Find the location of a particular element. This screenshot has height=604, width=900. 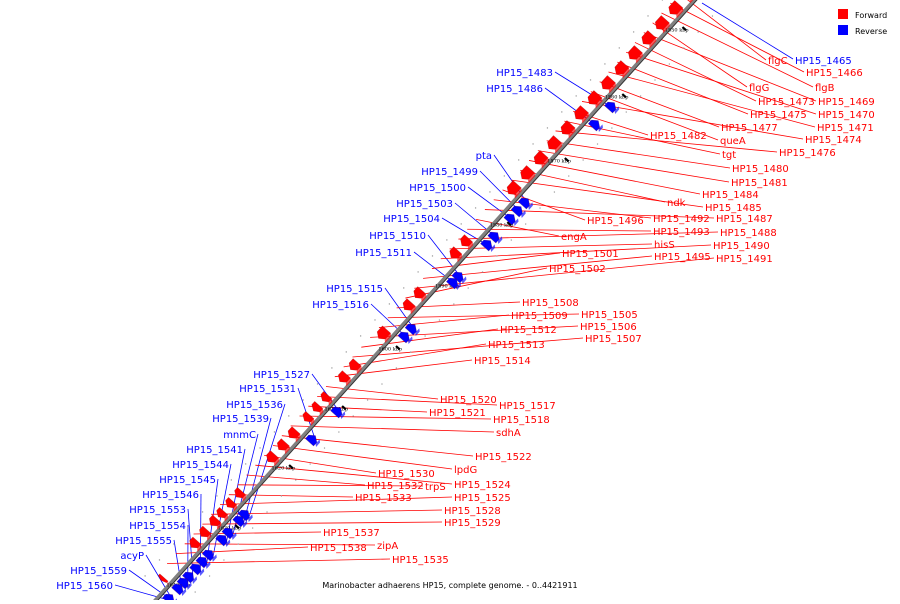

forward-gene-label: HP15_1533 is located at coordinates (383, 498).